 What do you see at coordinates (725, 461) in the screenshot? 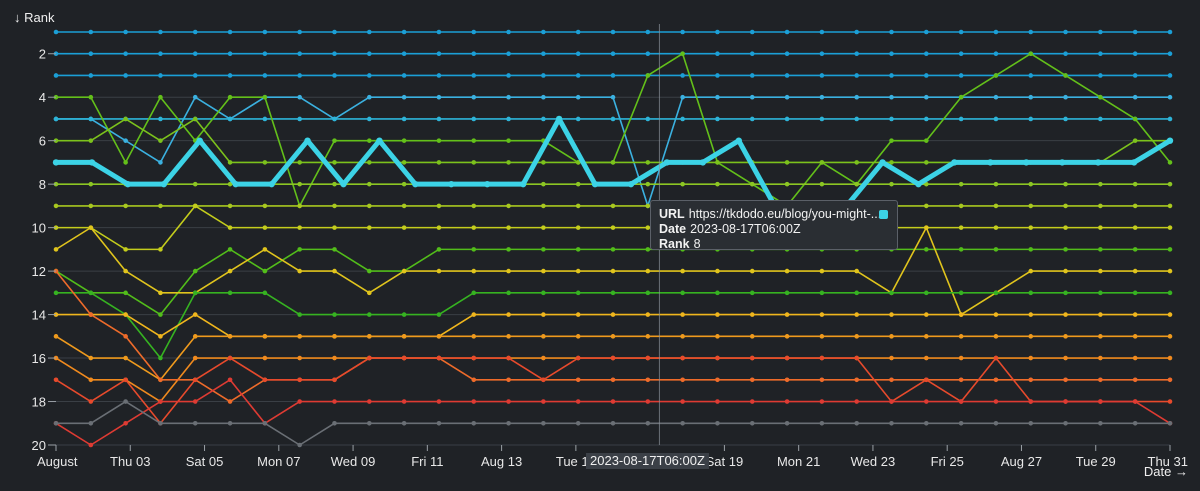
I see `x-tick-8: Sat 19` at bounding box center [725, 461].